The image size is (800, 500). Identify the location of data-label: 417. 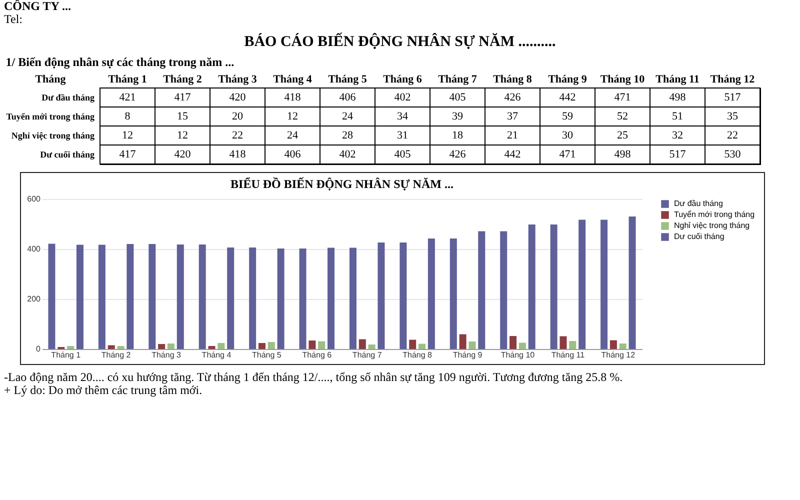
(127, 154).